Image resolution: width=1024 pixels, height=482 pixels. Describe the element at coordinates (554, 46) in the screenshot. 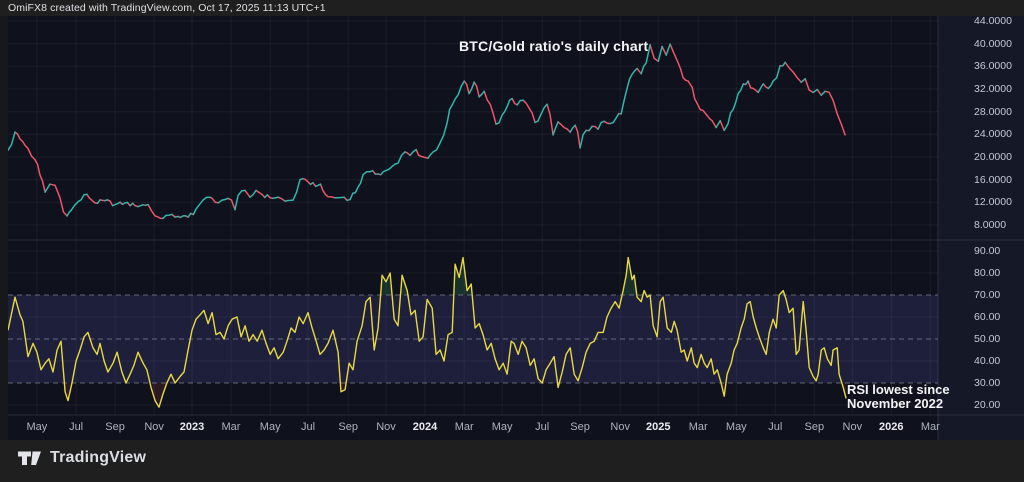

I see `main-chart-annotation: BTC/Gold ratio's daily chart` at that location.